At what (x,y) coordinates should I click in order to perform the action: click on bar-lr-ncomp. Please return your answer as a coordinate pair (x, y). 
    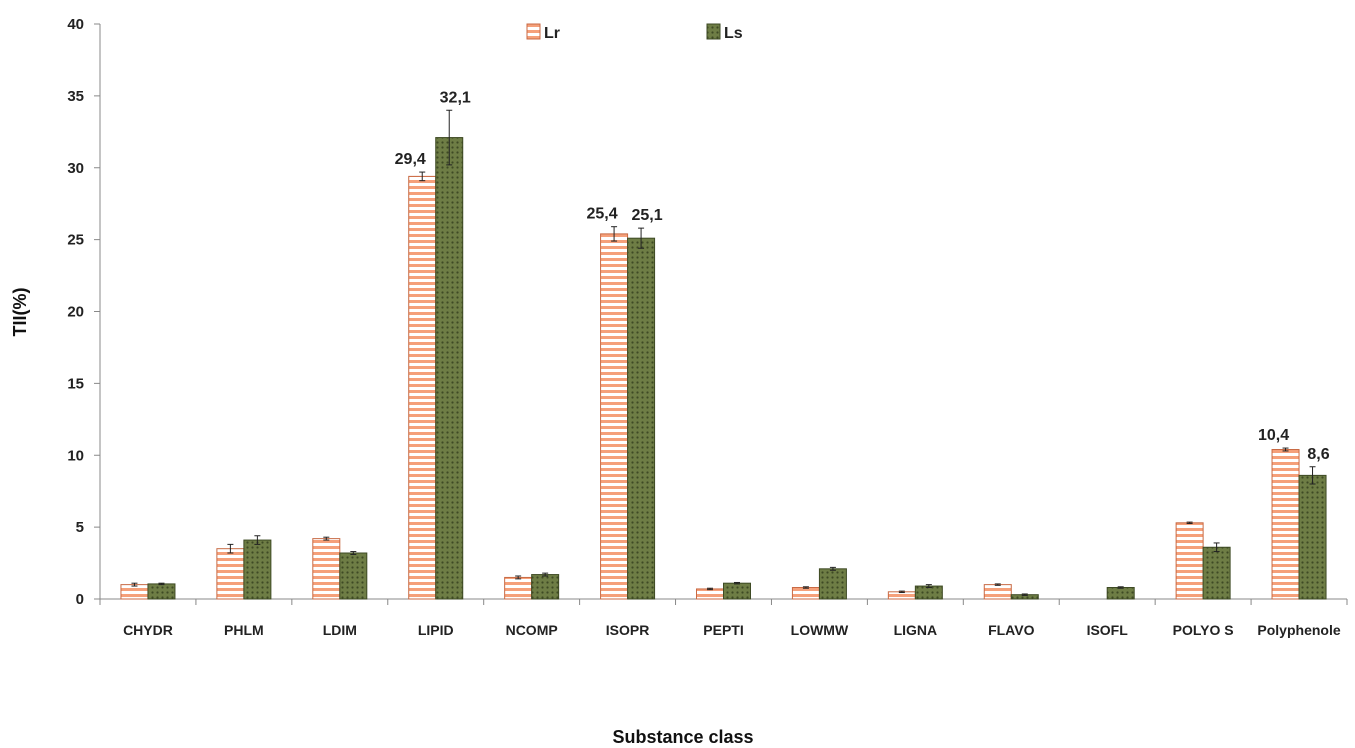
    Looking at the image, I should click on (518, 588).